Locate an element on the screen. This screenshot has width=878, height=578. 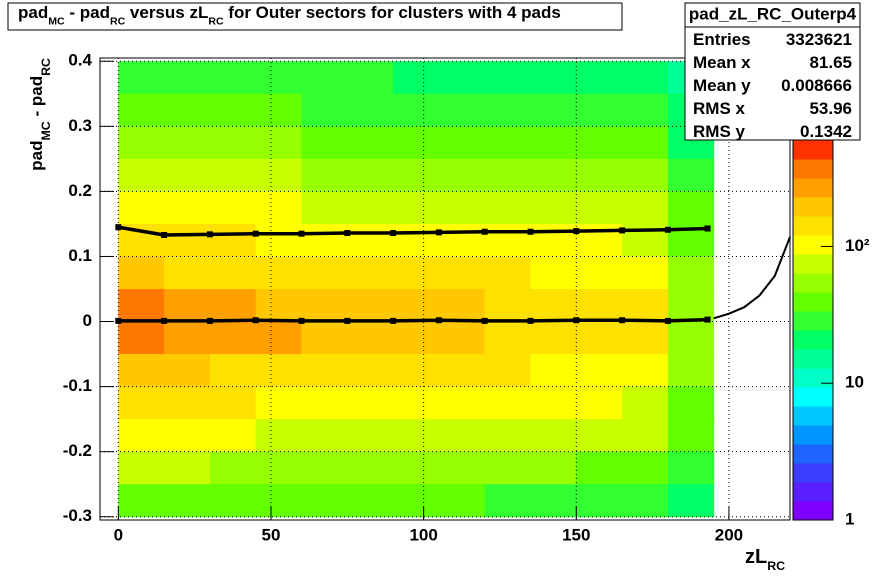
stats-value: 0.008666 is located at coordinates (816, 85).